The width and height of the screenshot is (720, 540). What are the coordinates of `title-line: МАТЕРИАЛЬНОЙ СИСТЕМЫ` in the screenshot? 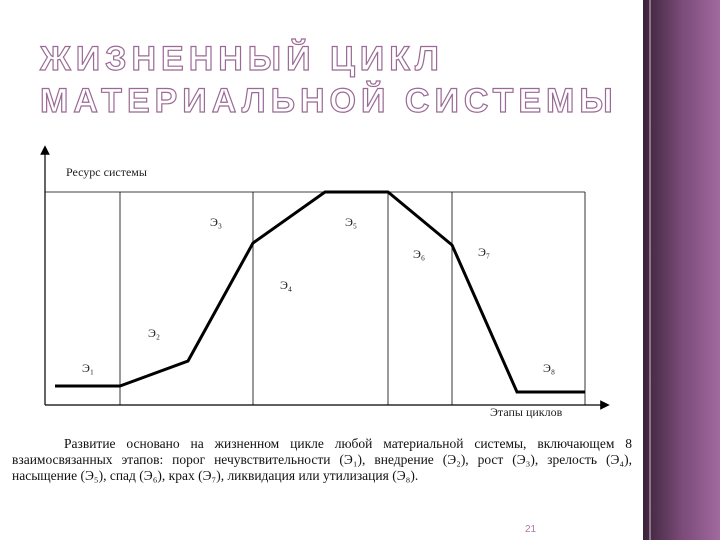 It's located at (329, 100).